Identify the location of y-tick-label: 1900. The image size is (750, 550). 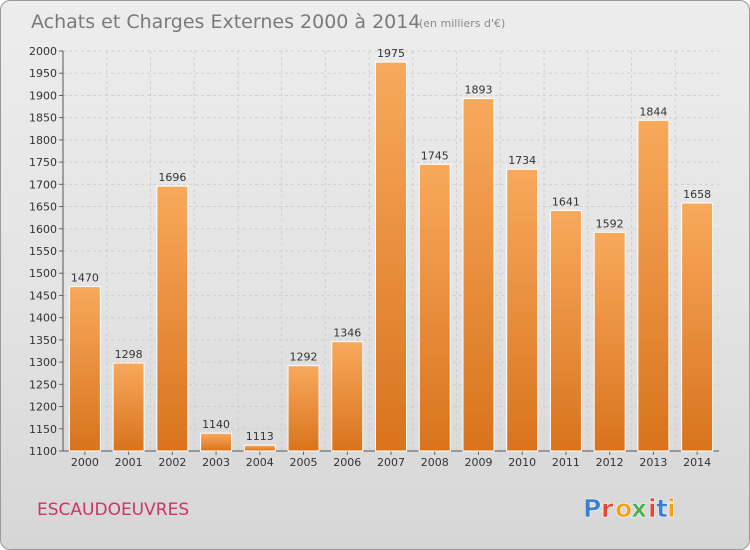
(43, 95).